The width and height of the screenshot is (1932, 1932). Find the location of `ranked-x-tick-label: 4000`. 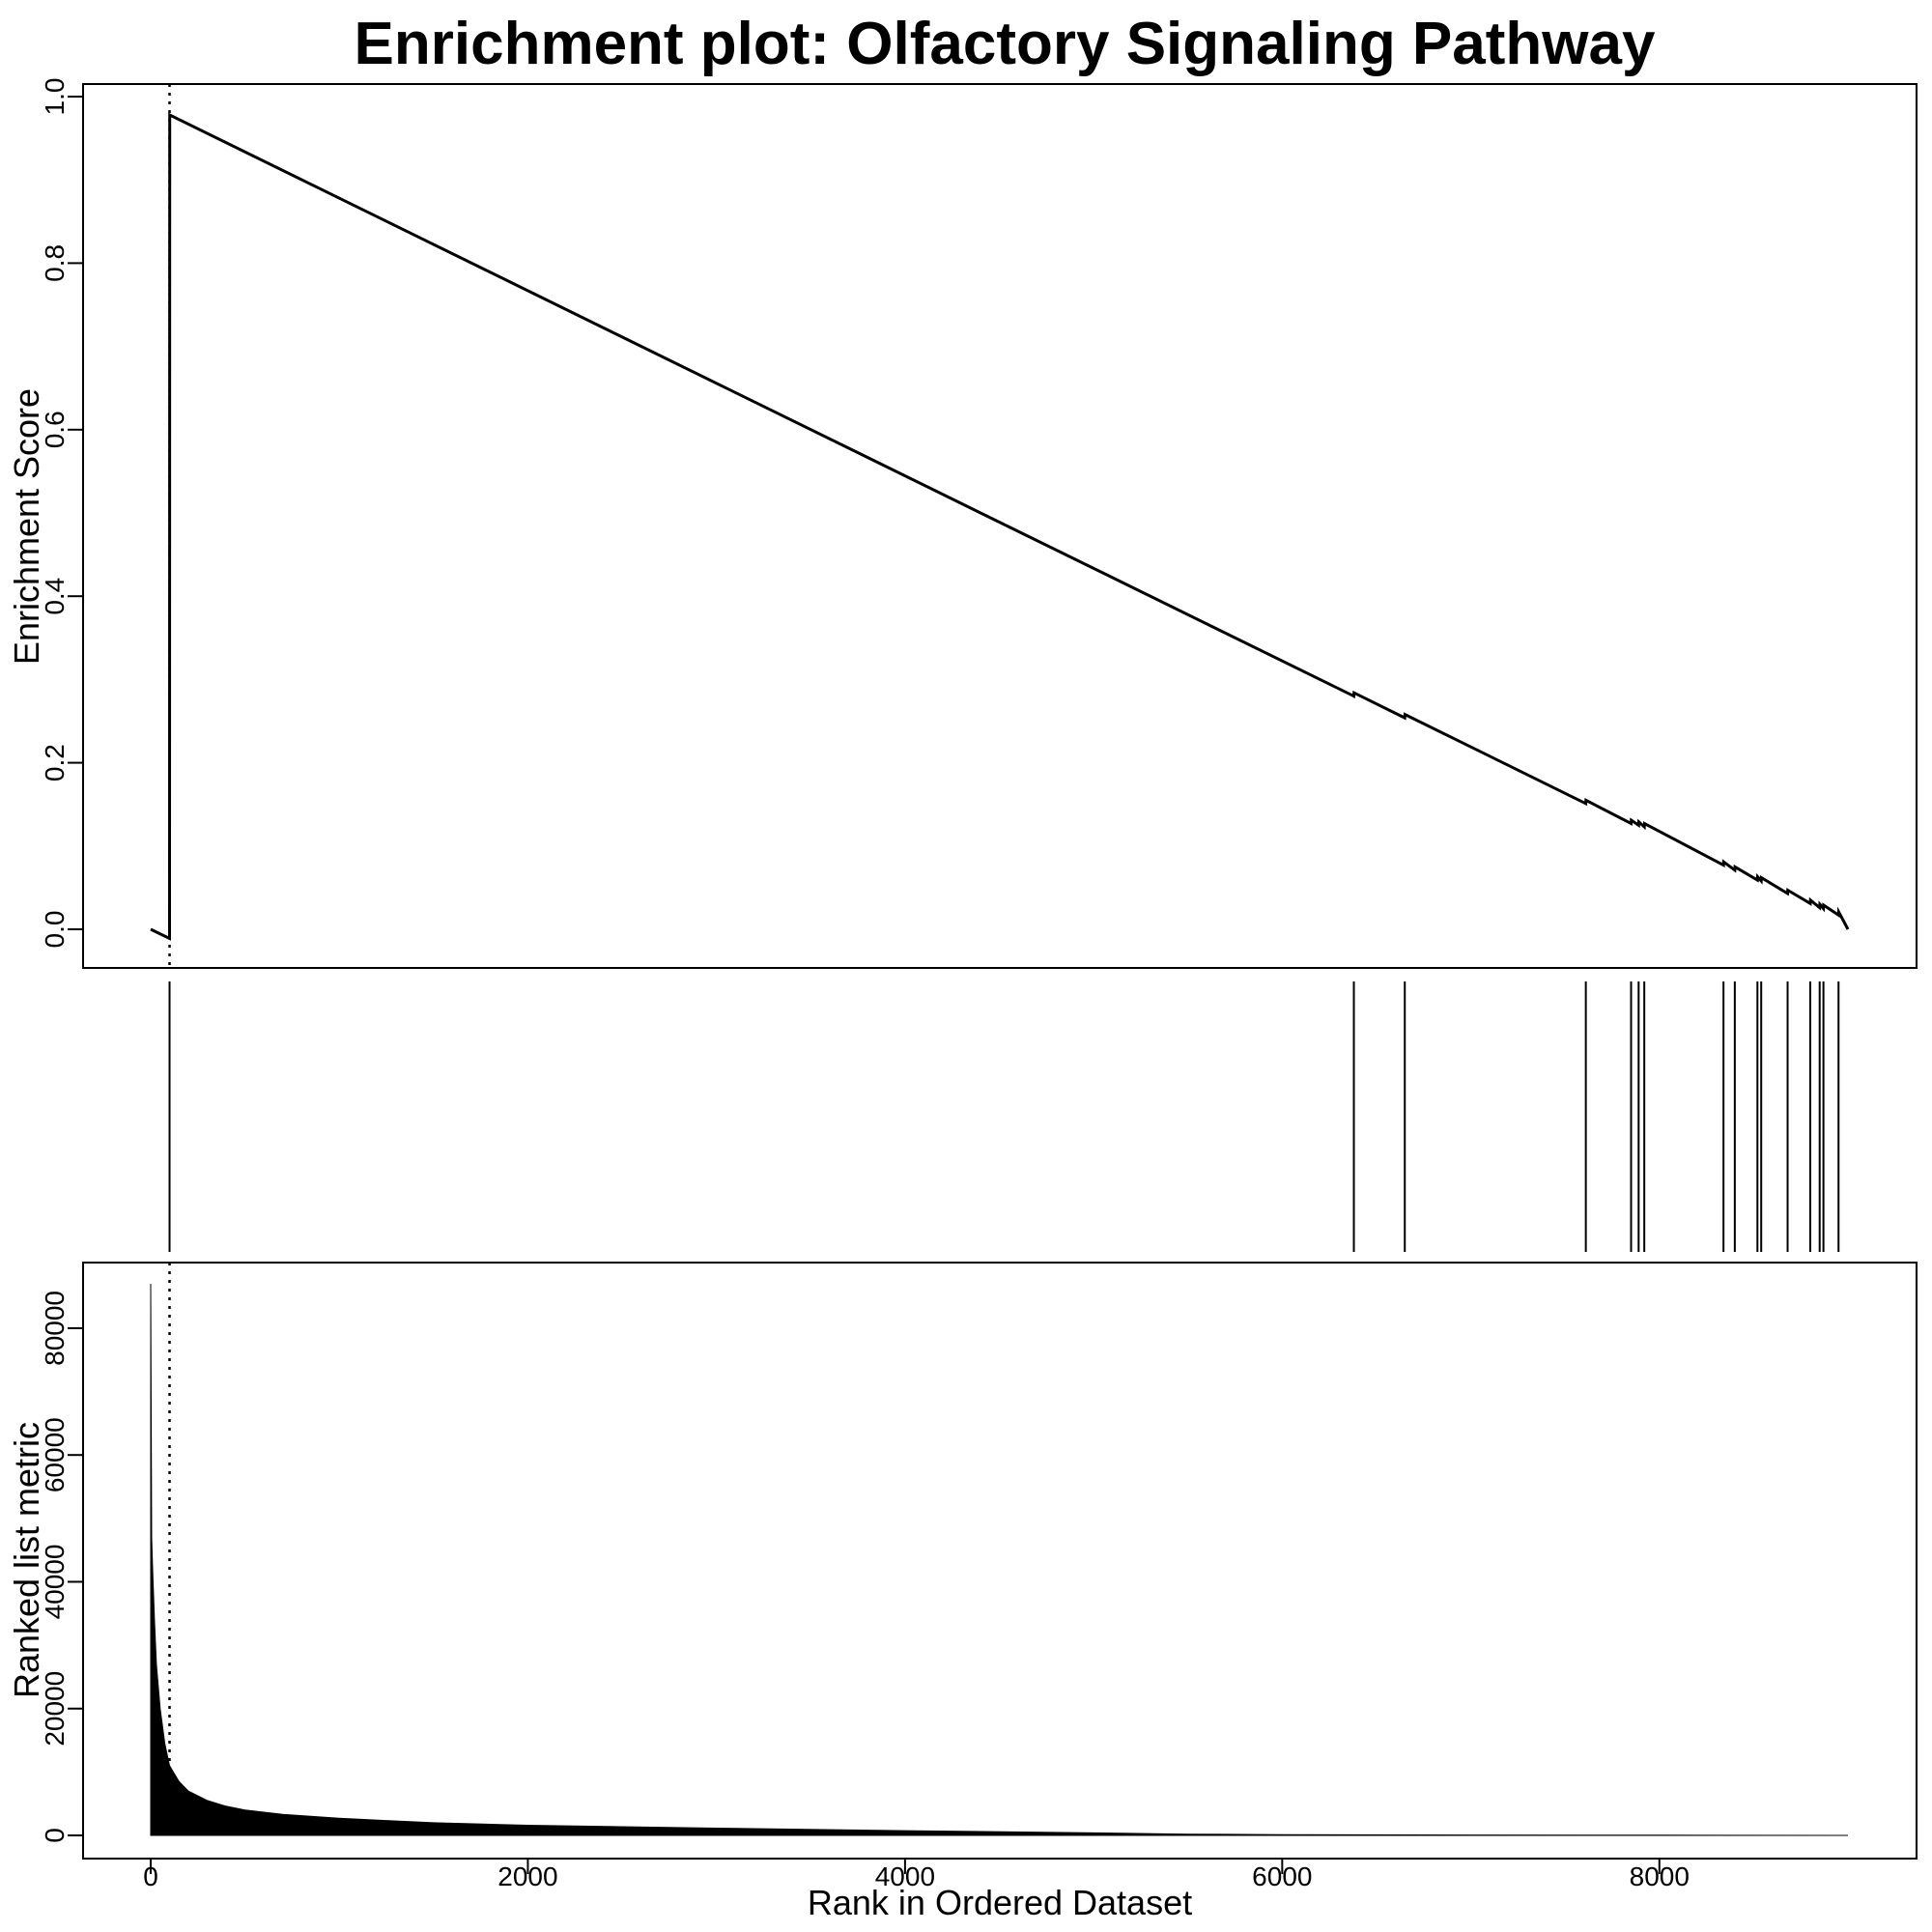

ranked-x-tick-label: 4000 is located at coordinates (905, 1876).